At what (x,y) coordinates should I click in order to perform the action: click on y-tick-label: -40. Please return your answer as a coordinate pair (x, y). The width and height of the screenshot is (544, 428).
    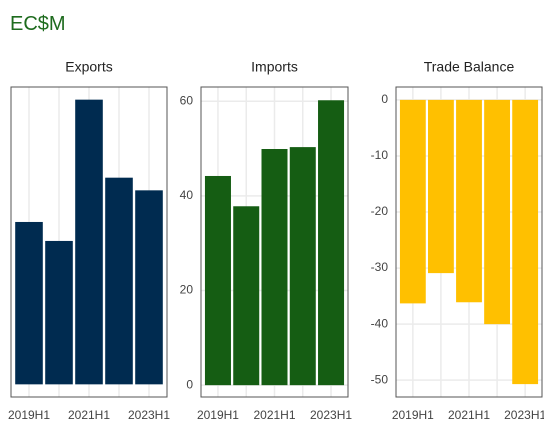
    Looking at the image, I should click on (380, 323).